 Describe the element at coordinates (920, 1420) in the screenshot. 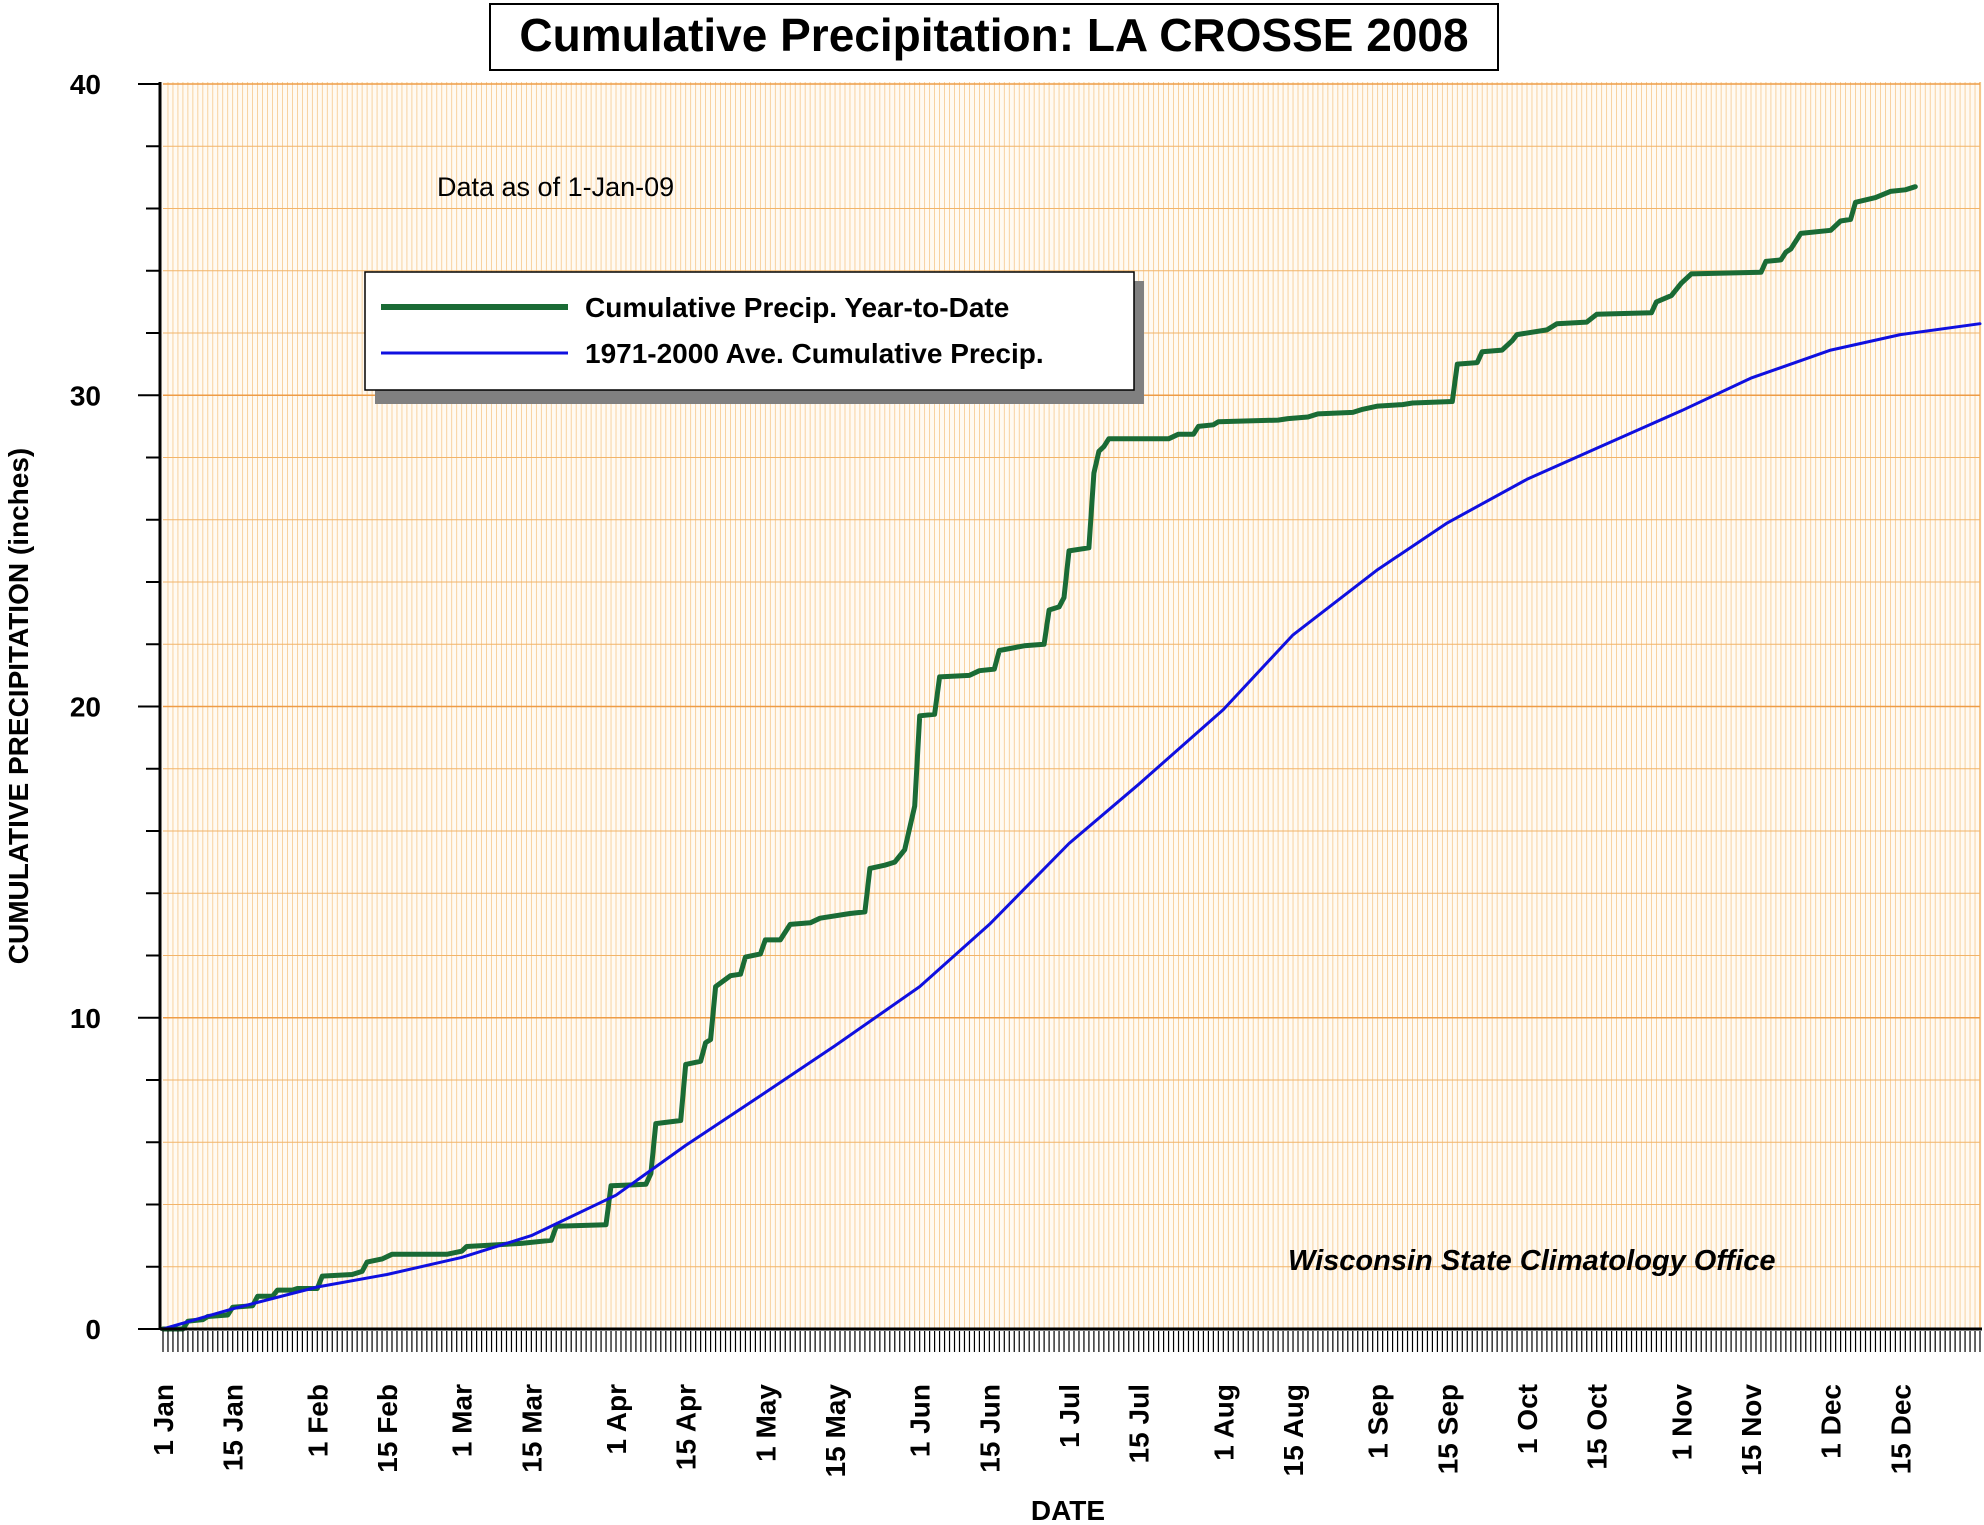

I see `x-tick-label: 1 Jun` at that location.